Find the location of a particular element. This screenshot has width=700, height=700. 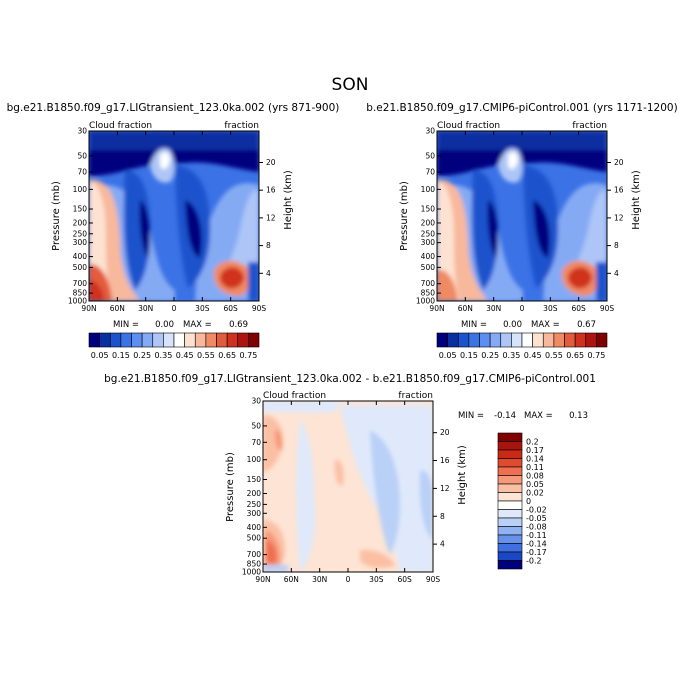

panel-lig-field is located at coordinates (174, 216).